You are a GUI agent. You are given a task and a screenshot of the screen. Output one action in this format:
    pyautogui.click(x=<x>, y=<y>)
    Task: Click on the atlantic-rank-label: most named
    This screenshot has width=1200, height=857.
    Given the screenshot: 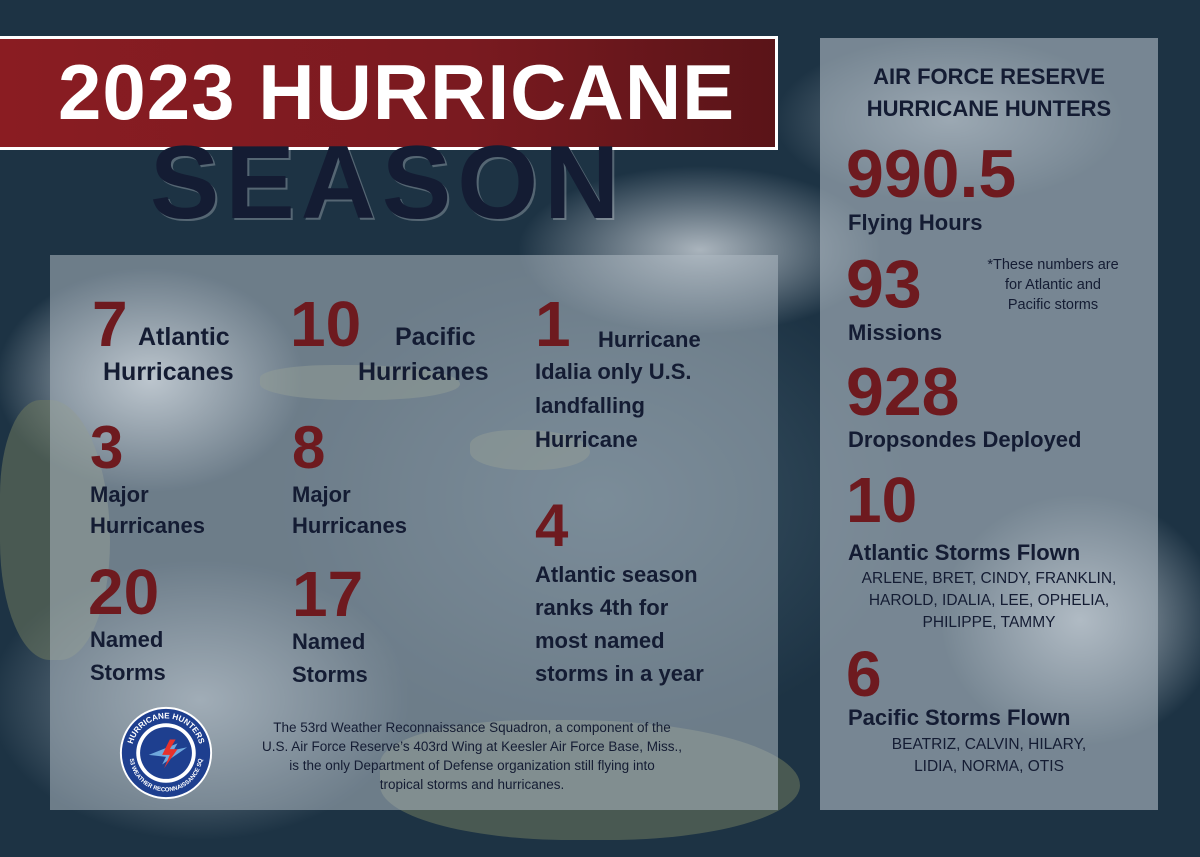 What is the action you would take?
    pyautogui.click(x=600, y=640)
    